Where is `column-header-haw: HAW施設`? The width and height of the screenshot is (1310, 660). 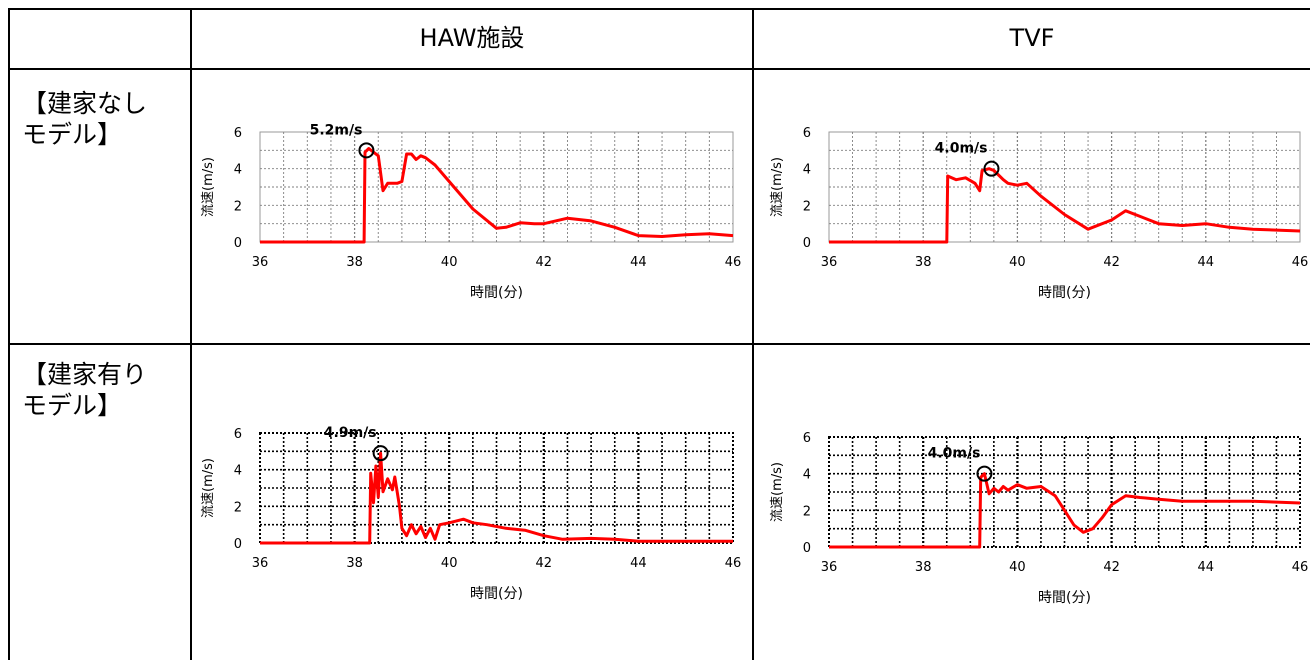
column-header-haw: HAW施設 is located at coordinates (472, 38).